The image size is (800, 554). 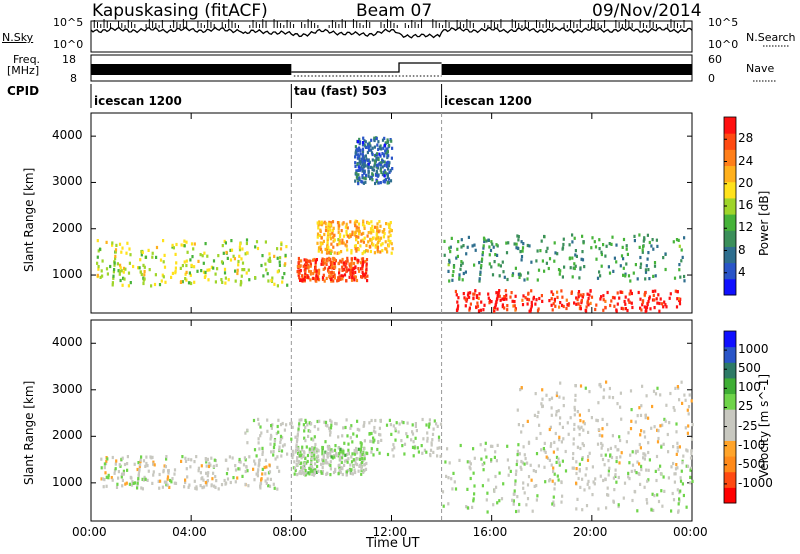 What do you see at coordinates (764, 223) in the screenshot?
I see `power-colorbar-label: Power [dB]` at bounding box center [764, 223].